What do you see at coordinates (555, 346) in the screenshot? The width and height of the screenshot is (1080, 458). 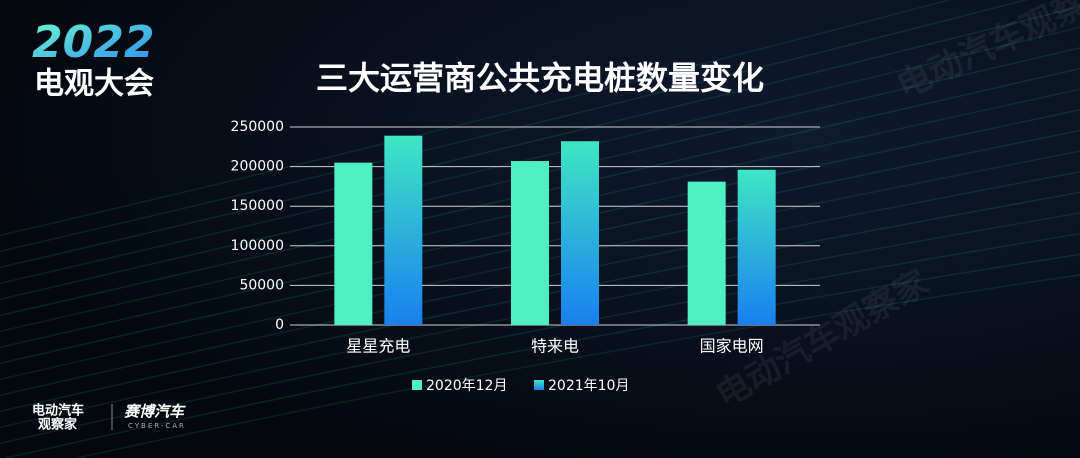 I see `x-tick-label: 特来电` at bounding box center [555, 346].